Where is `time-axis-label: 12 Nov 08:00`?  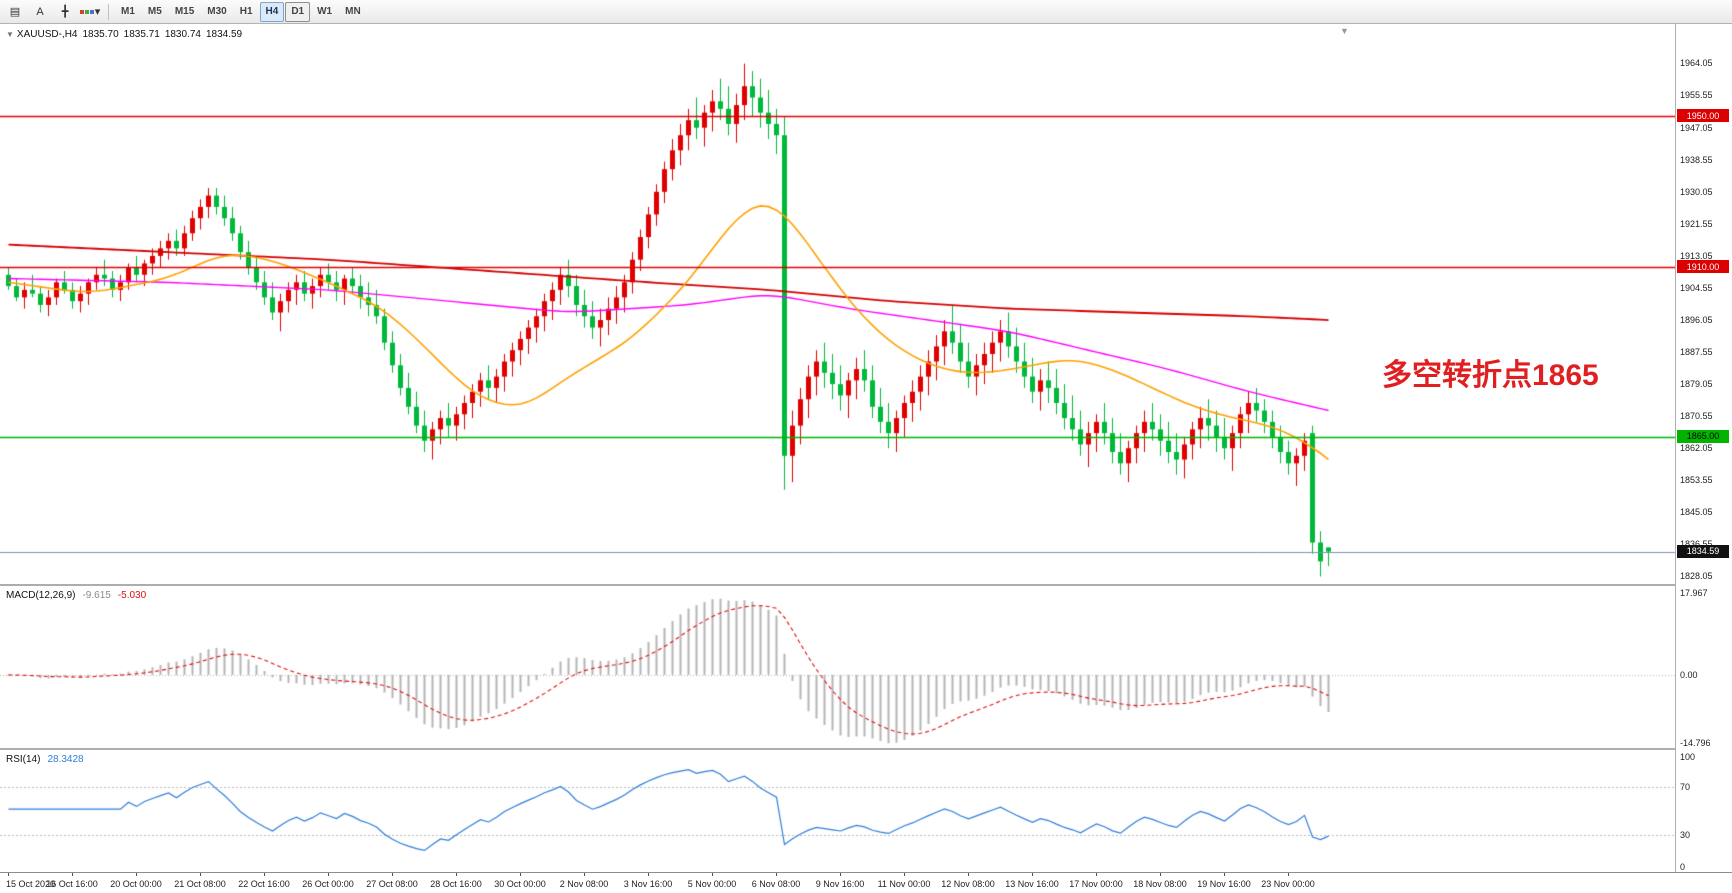 time-axis-label: 12 Nov 08:00 is located at coordinates (968, 884).